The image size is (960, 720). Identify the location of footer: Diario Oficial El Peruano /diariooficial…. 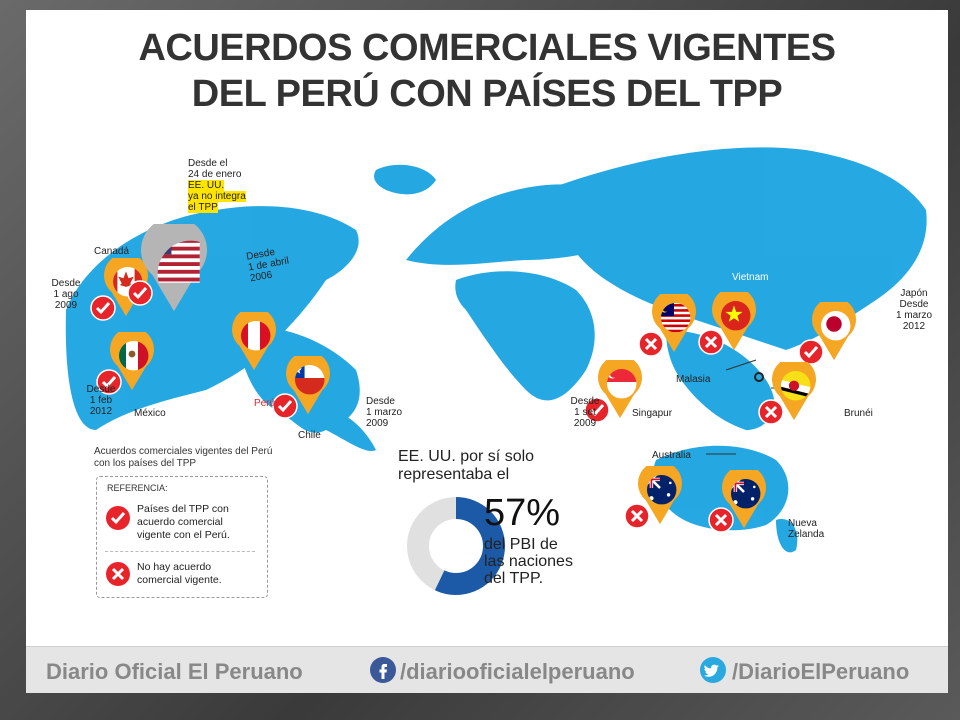
(487, 669).